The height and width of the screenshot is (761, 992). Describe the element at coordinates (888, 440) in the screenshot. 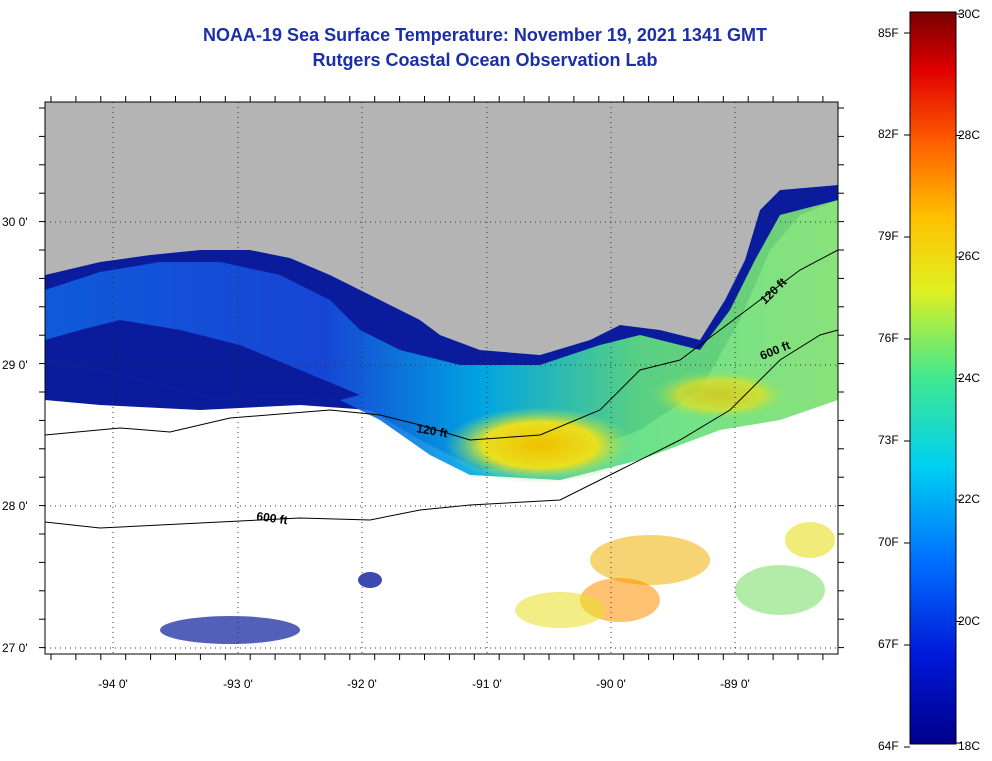

I see `cbar-f-73: 73F` at that location.